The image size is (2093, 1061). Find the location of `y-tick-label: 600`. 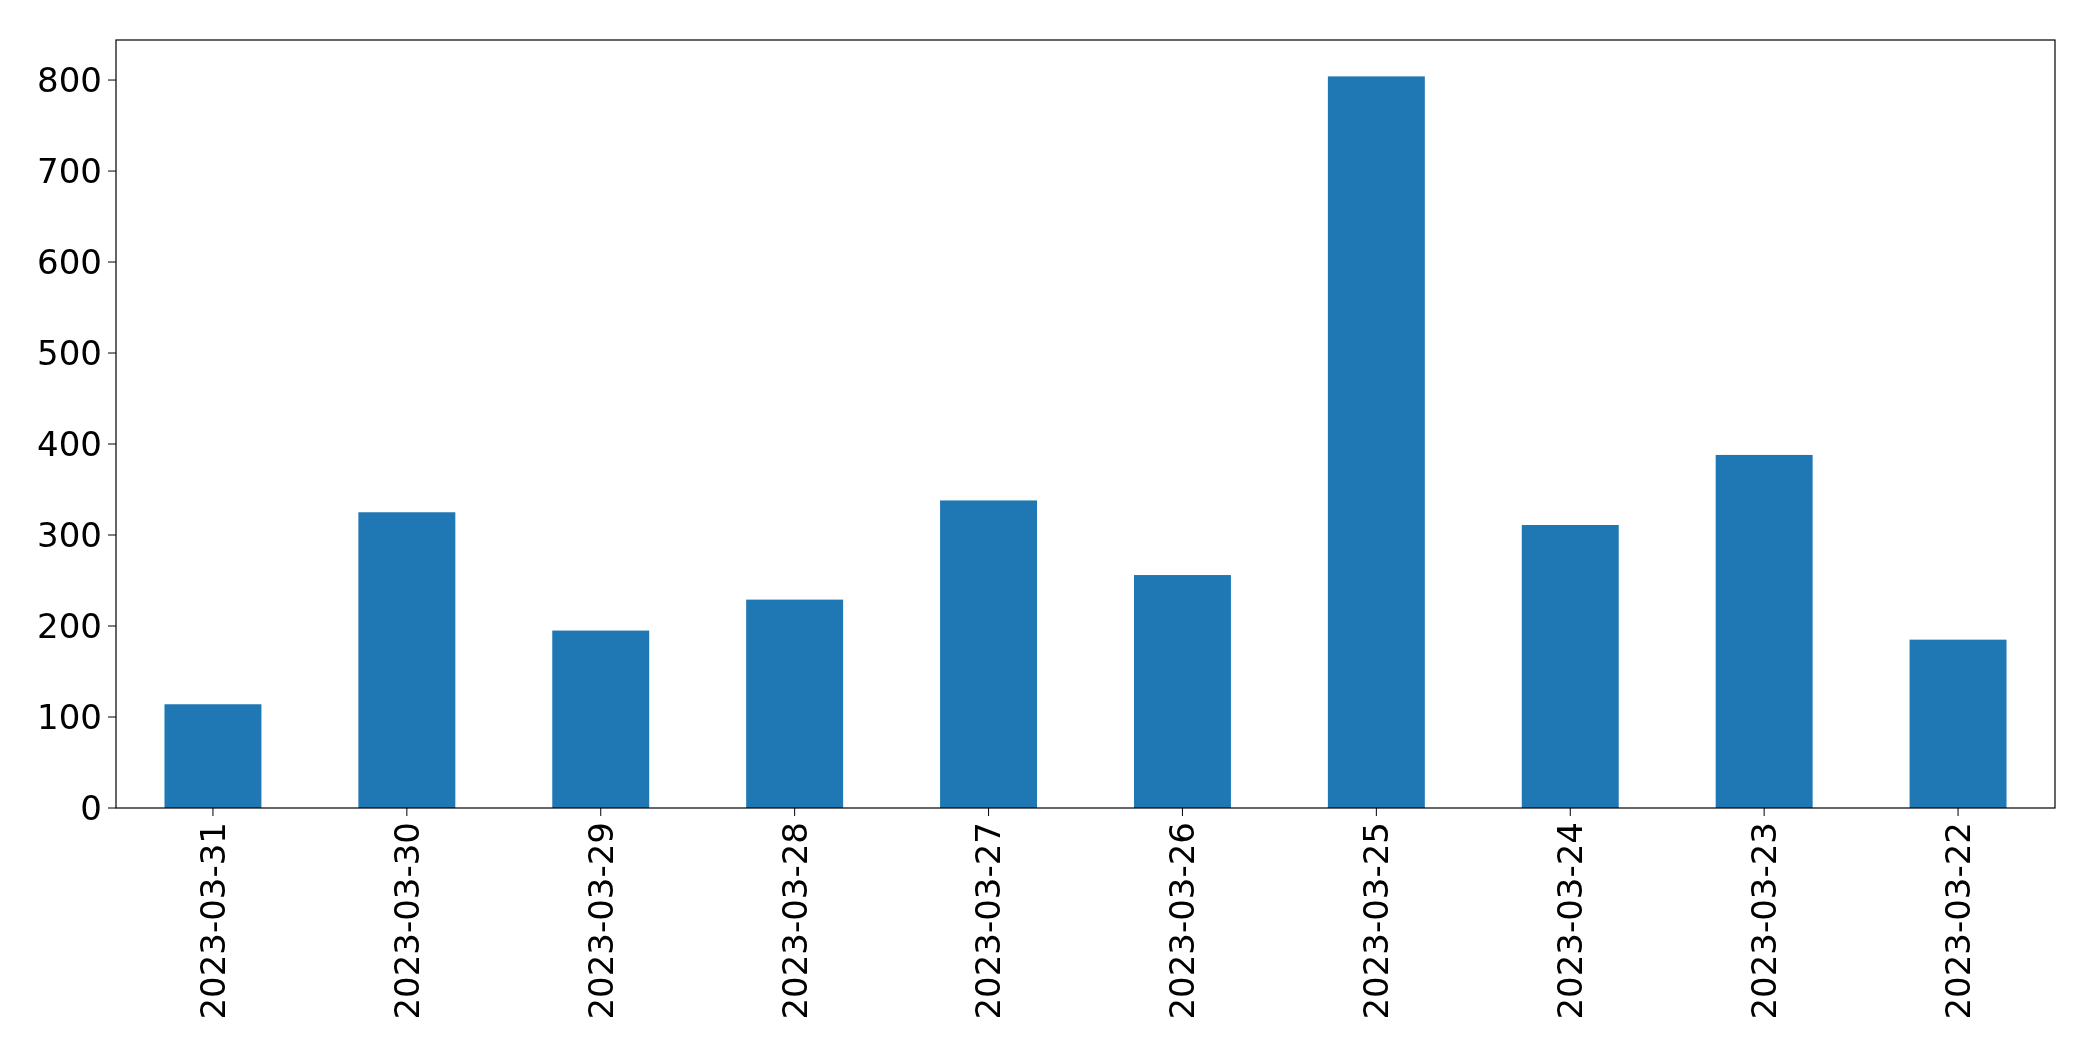

y-tick-label: 600 is located at coordinates (69, 261).